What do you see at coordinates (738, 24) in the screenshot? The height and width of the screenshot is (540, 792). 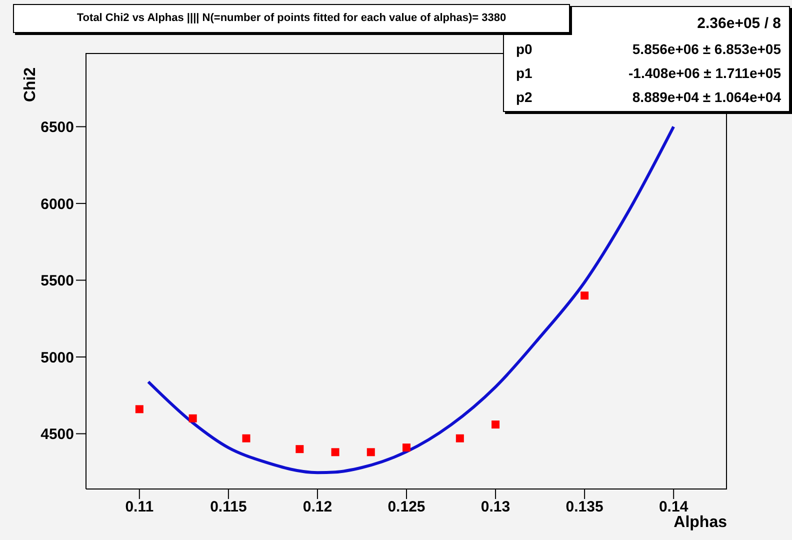 I see `text: 2.36e+05 / 8` at bounding box center [738, 24].